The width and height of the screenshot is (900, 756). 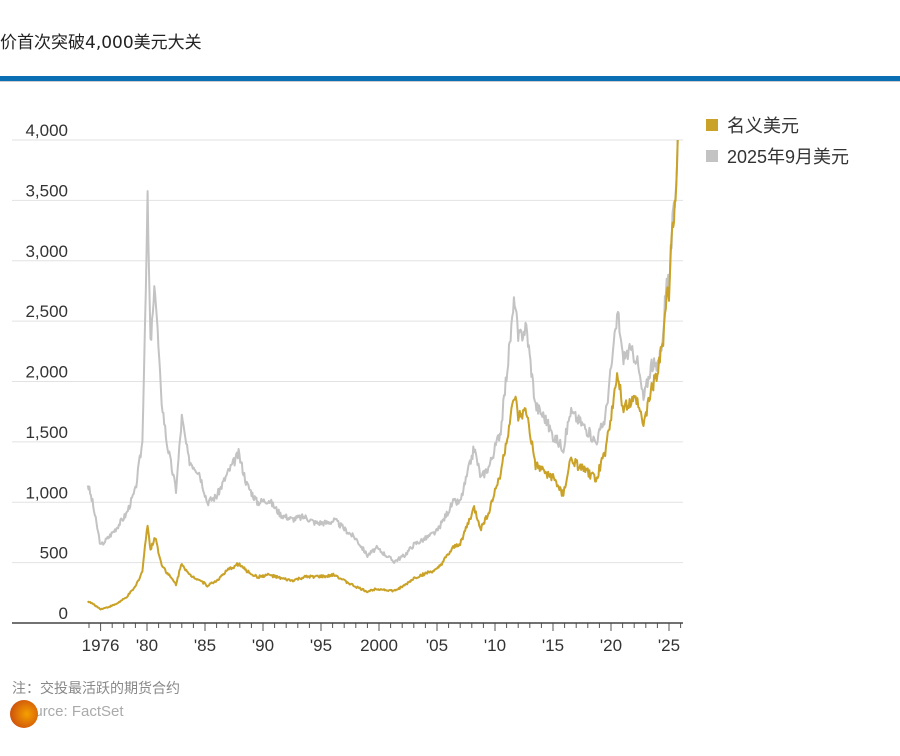 What do you see at coordinates (379, 645) in the screenshot?
I see `x-tick-label: 2000` at bounding box center [379, 645].